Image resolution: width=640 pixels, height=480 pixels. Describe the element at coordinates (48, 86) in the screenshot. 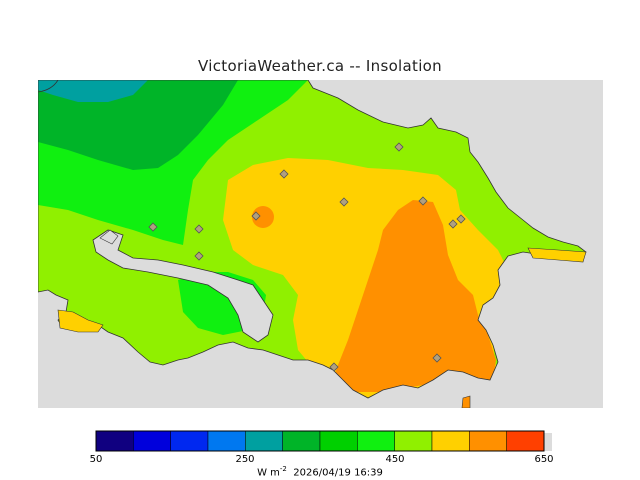

I see `corner-arc` at that location.